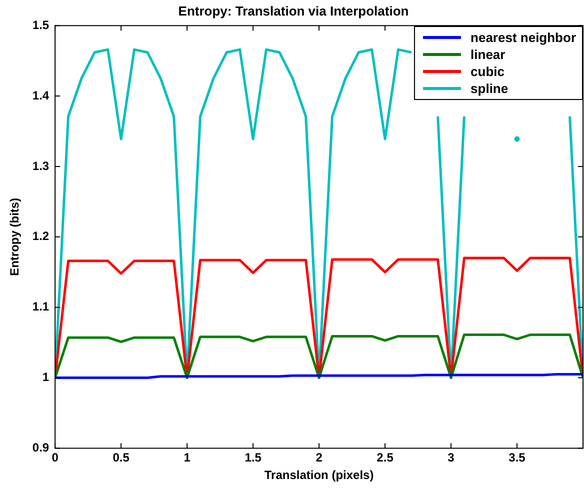 The image size is (584, 489). Describe the element at coordinates (451, 457) in the screenshot. I see `x-tick-label: 3` at that location.